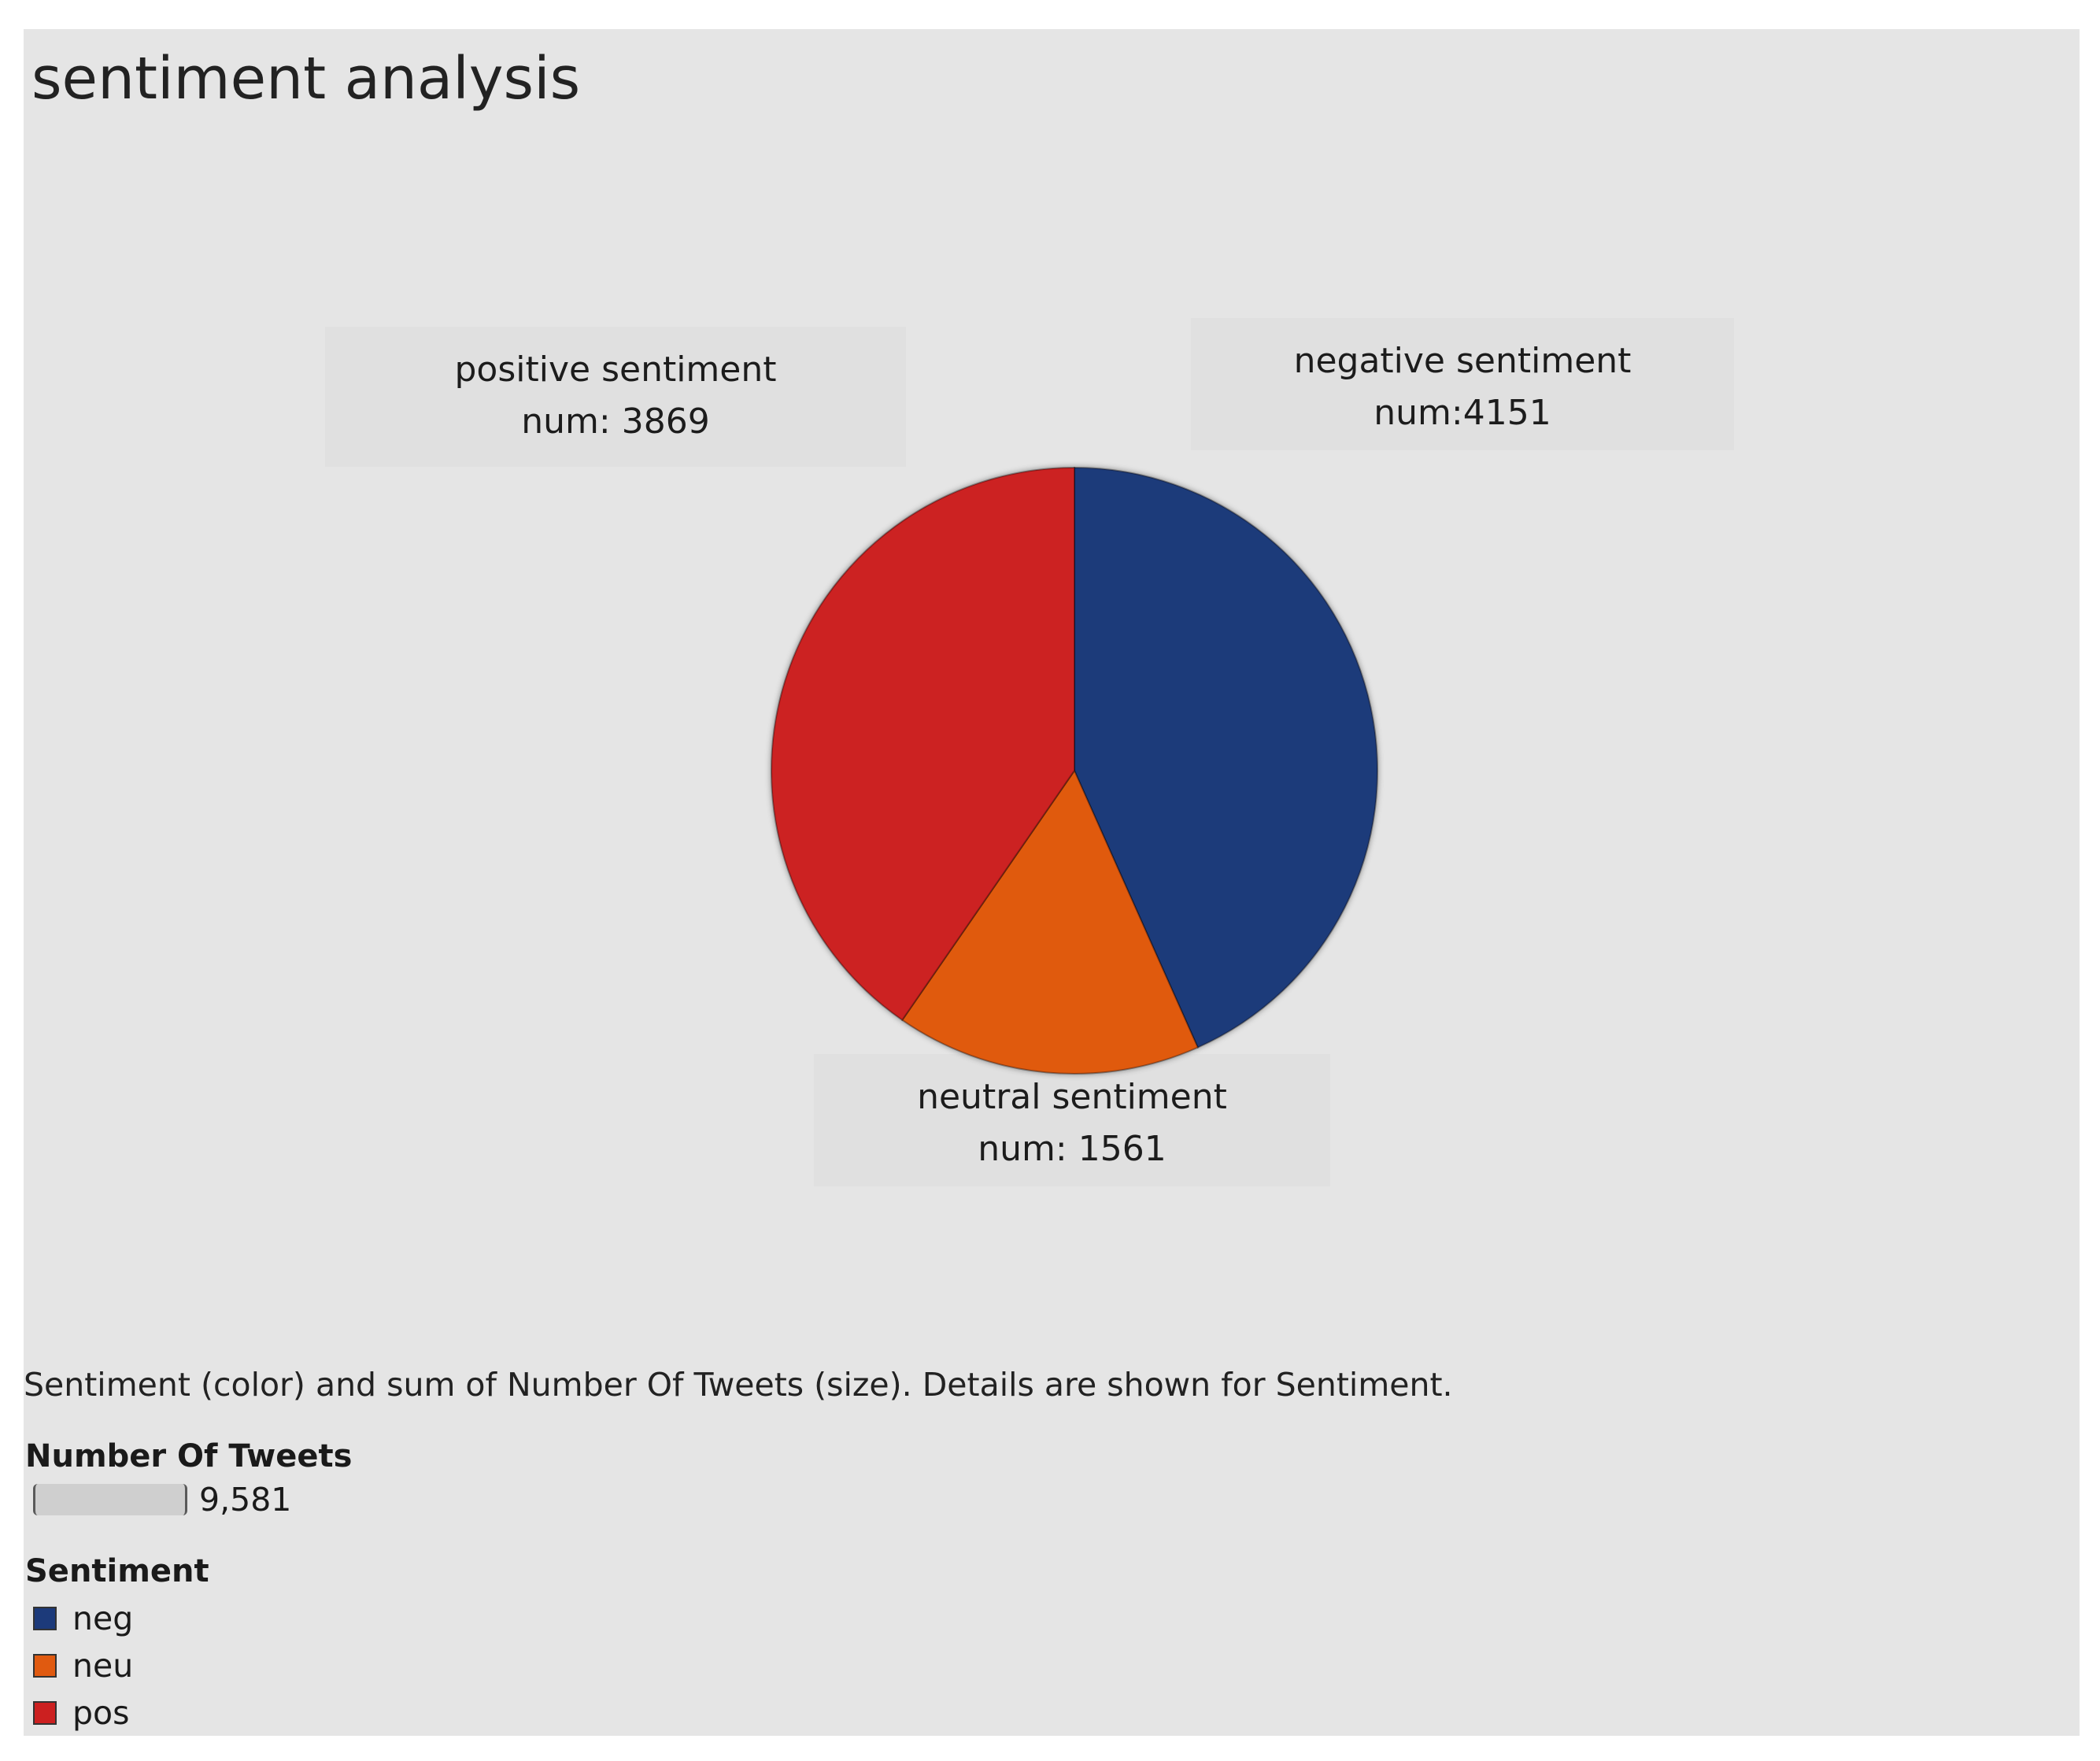  Describe the element at coordinates (103, 1666) in the screenshot. I see `legend-label-neu: neu` at that location.